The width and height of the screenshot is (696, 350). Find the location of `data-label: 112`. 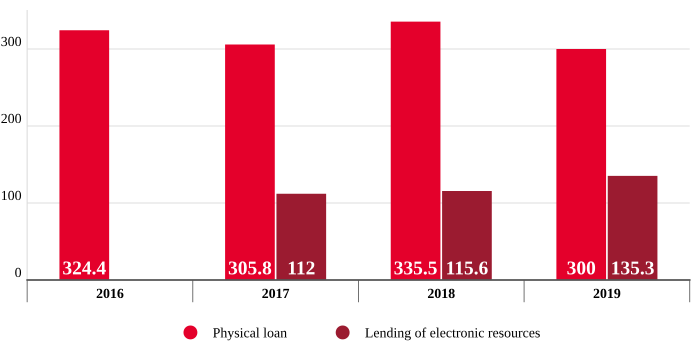

data-label: 112 is located at coordinates (301, 267).